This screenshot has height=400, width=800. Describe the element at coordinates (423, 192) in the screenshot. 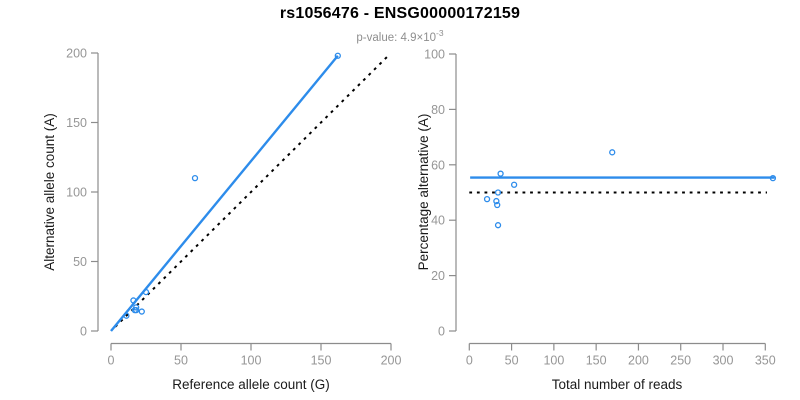

I see `y-axis-title: Percentage alternative (A)` at that location.